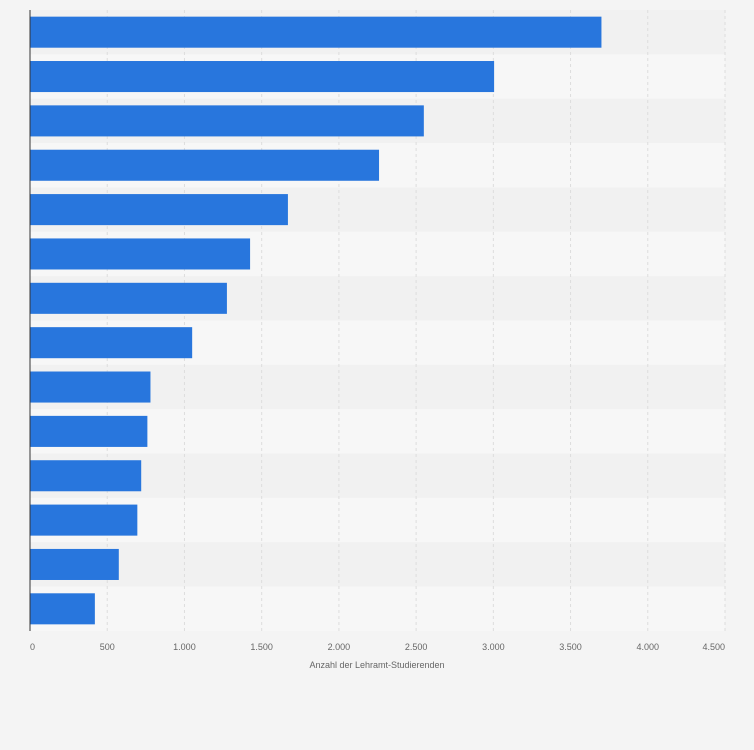 The width and height of the screenshot is (754, 750). I want to click on x-tick-label: 3.500, so click(570, 647).